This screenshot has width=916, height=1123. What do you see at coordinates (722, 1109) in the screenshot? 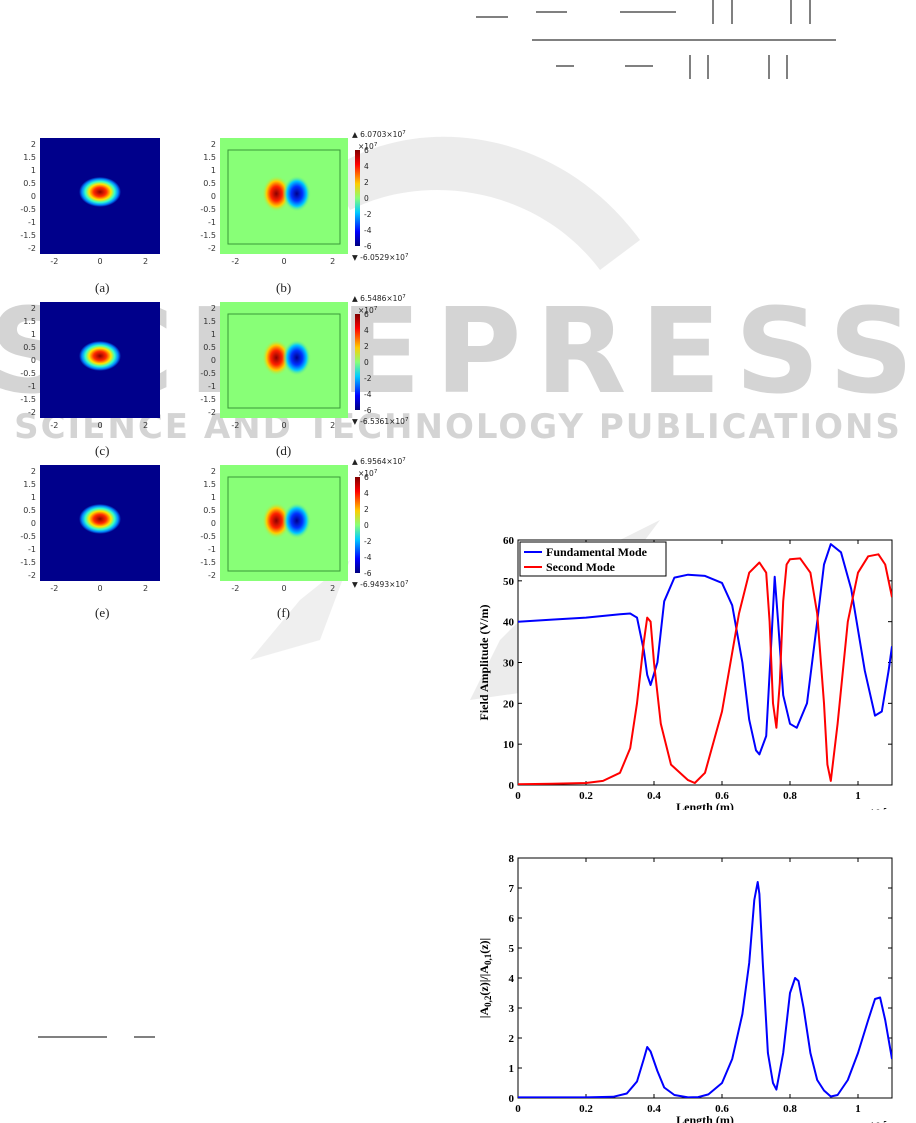
I see `x-tick-label: 0.6` at bounding box center [722, 1109].